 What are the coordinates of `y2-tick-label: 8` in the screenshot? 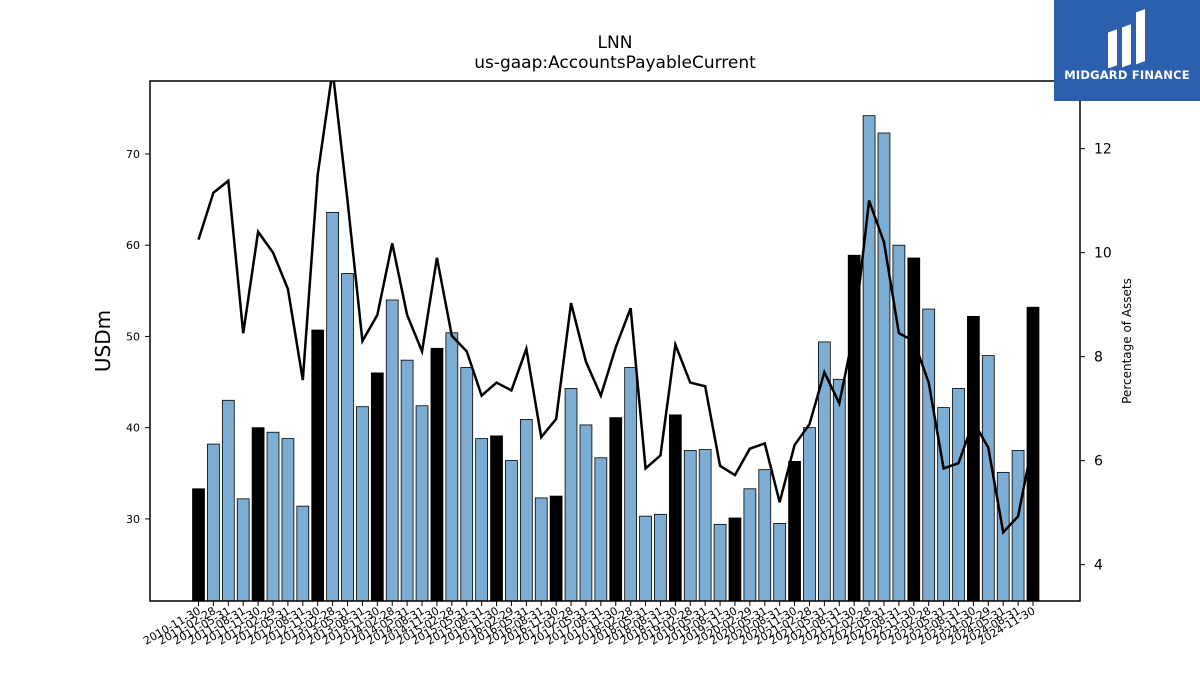 It's located at (1098, 358).